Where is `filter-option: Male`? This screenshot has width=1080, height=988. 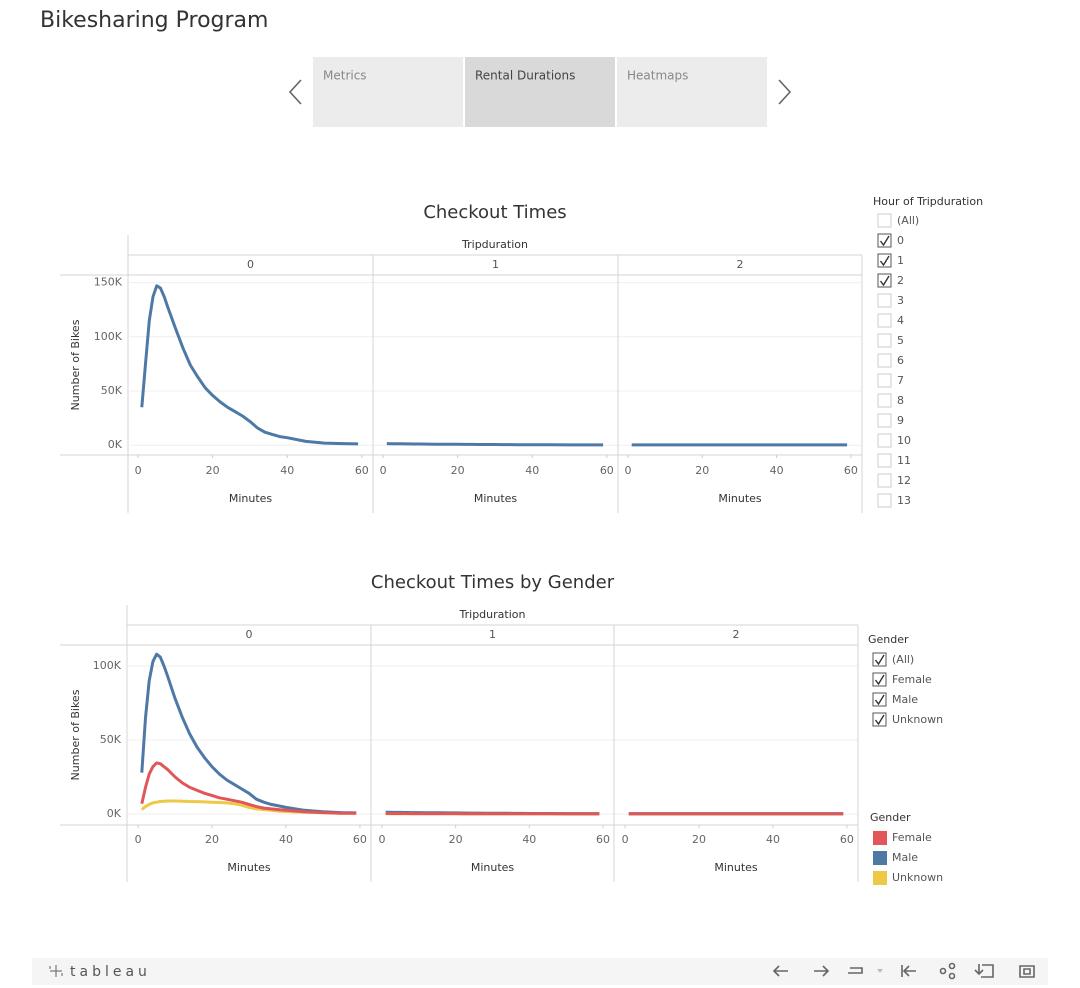 filter-option: Male is located at coordinates (905, 699).